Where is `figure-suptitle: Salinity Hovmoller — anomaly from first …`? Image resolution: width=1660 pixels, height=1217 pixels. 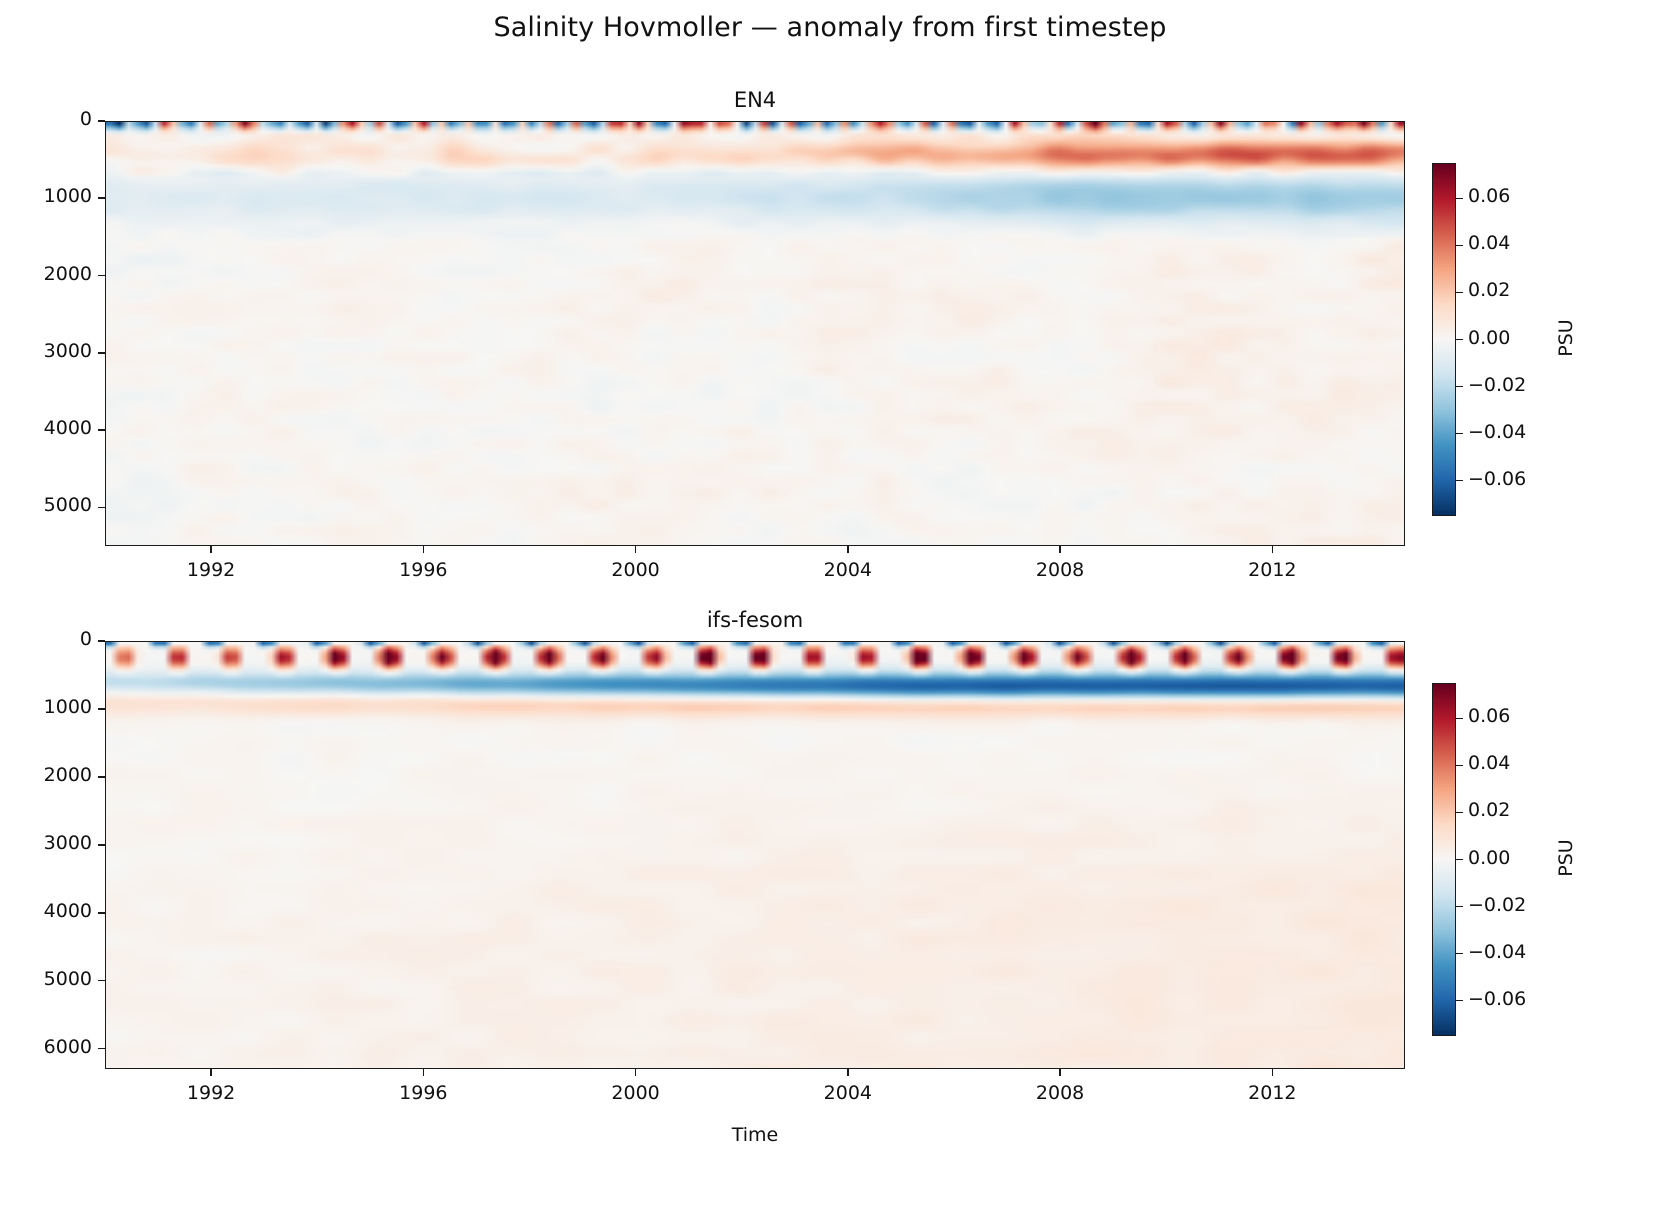 figure-suptitle: Salinity Hovmoller — anomaly from first … is located at coordinates (830, 27).